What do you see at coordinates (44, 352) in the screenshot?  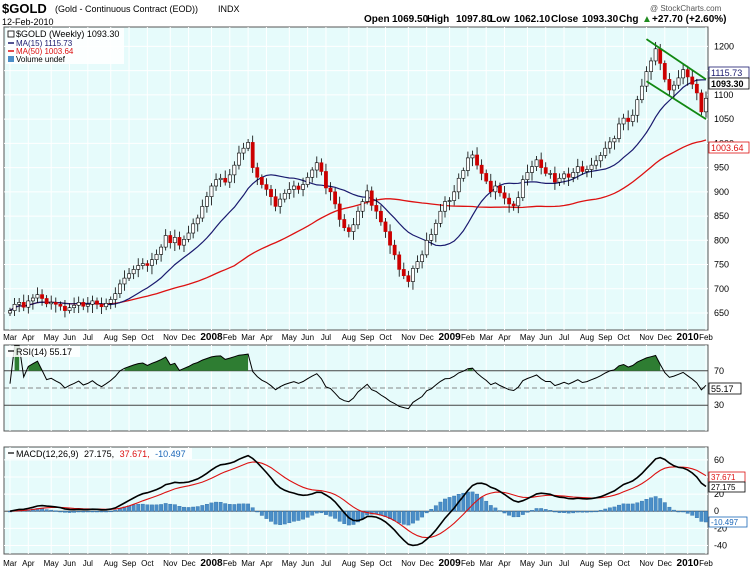 I see `rsi-legend: RSI(14) 55.17` at bounding box center [44, 352].